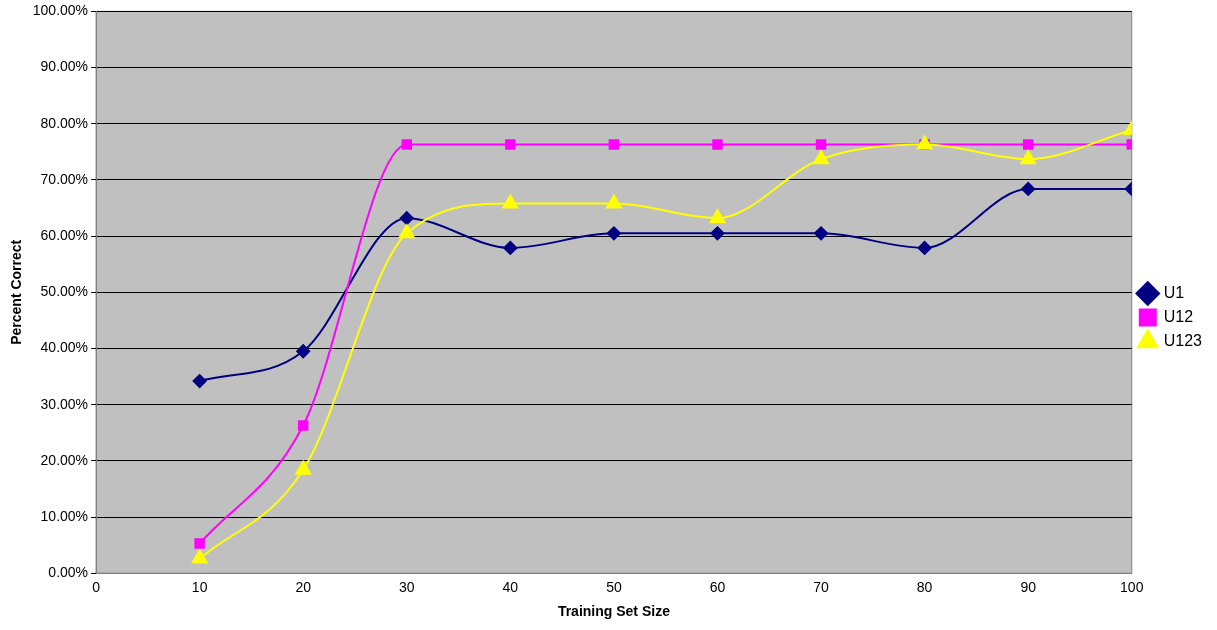  Describe the element at coordinates (64, 122) in the screenshot. I see `y-tick-label: 80.00%` at that location.